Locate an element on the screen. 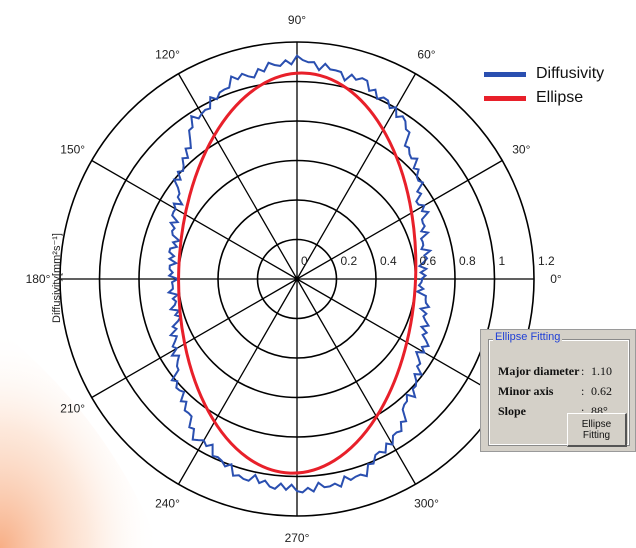 The width and height of the screenshot is (636, 548). radial-tick-label: 1.2 is located at coordinates (546, 261).